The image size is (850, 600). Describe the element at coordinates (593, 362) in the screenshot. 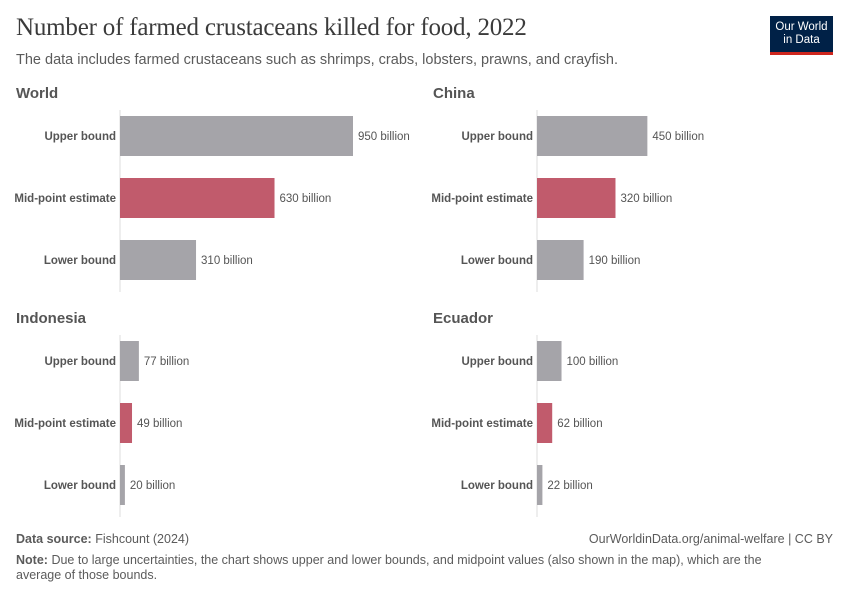

I see `value-label: 100 billion` at that location.